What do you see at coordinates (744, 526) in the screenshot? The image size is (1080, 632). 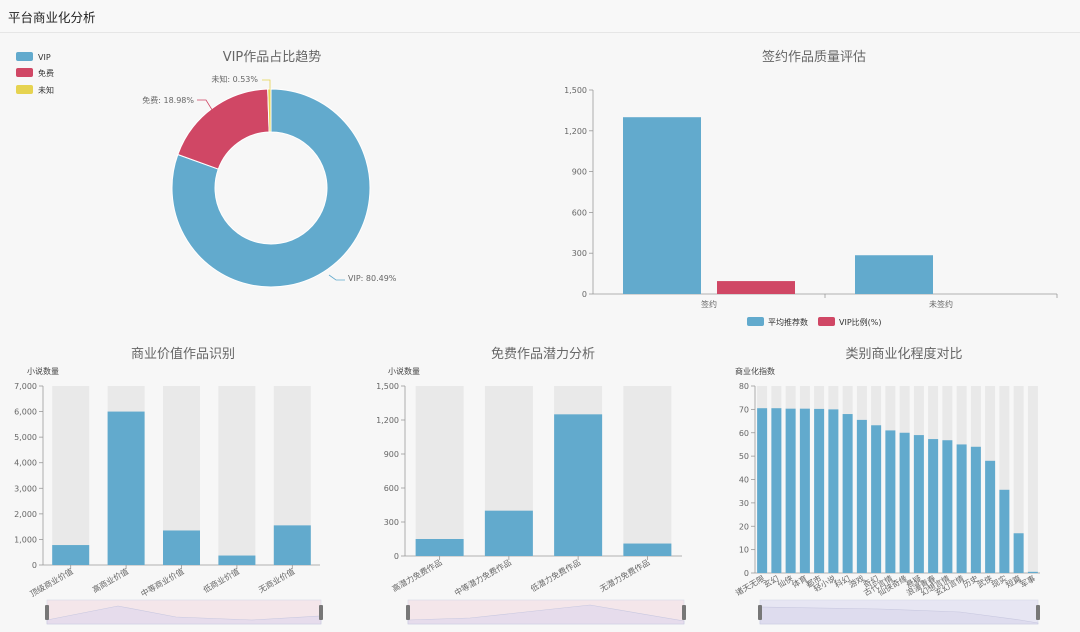 I see `y-tick-label: 20` at bounding box center [744, 526].